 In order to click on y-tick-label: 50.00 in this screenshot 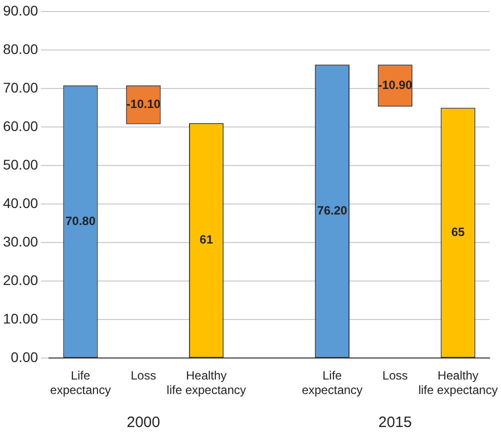, I will do `click(20, 164)`.